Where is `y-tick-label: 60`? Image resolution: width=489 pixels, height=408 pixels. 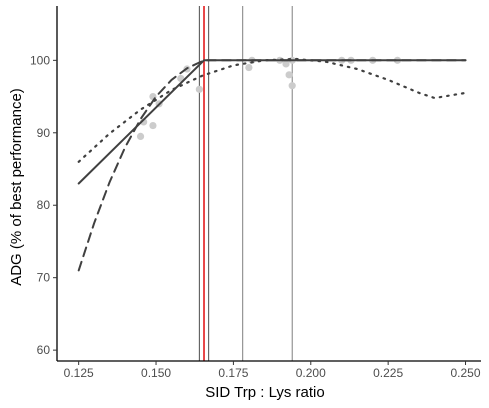
y-tick-label: 60 is located at coordinates (44, 350).